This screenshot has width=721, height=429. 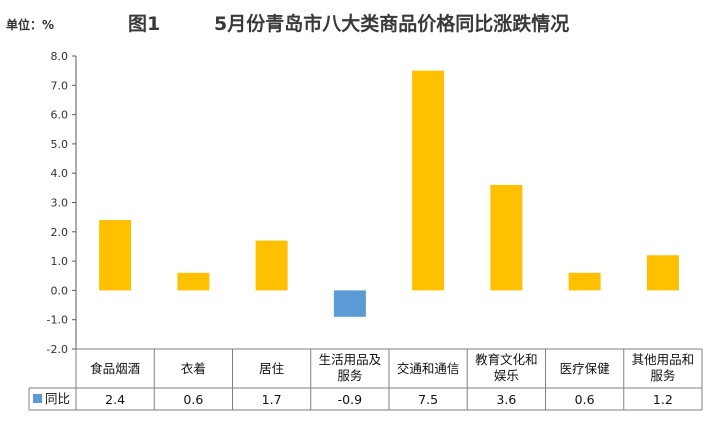 What do you see at coordinates (663, 399) in the screenshot?
I see `data-value-label: 1.2` at bounding box center [663, 399].